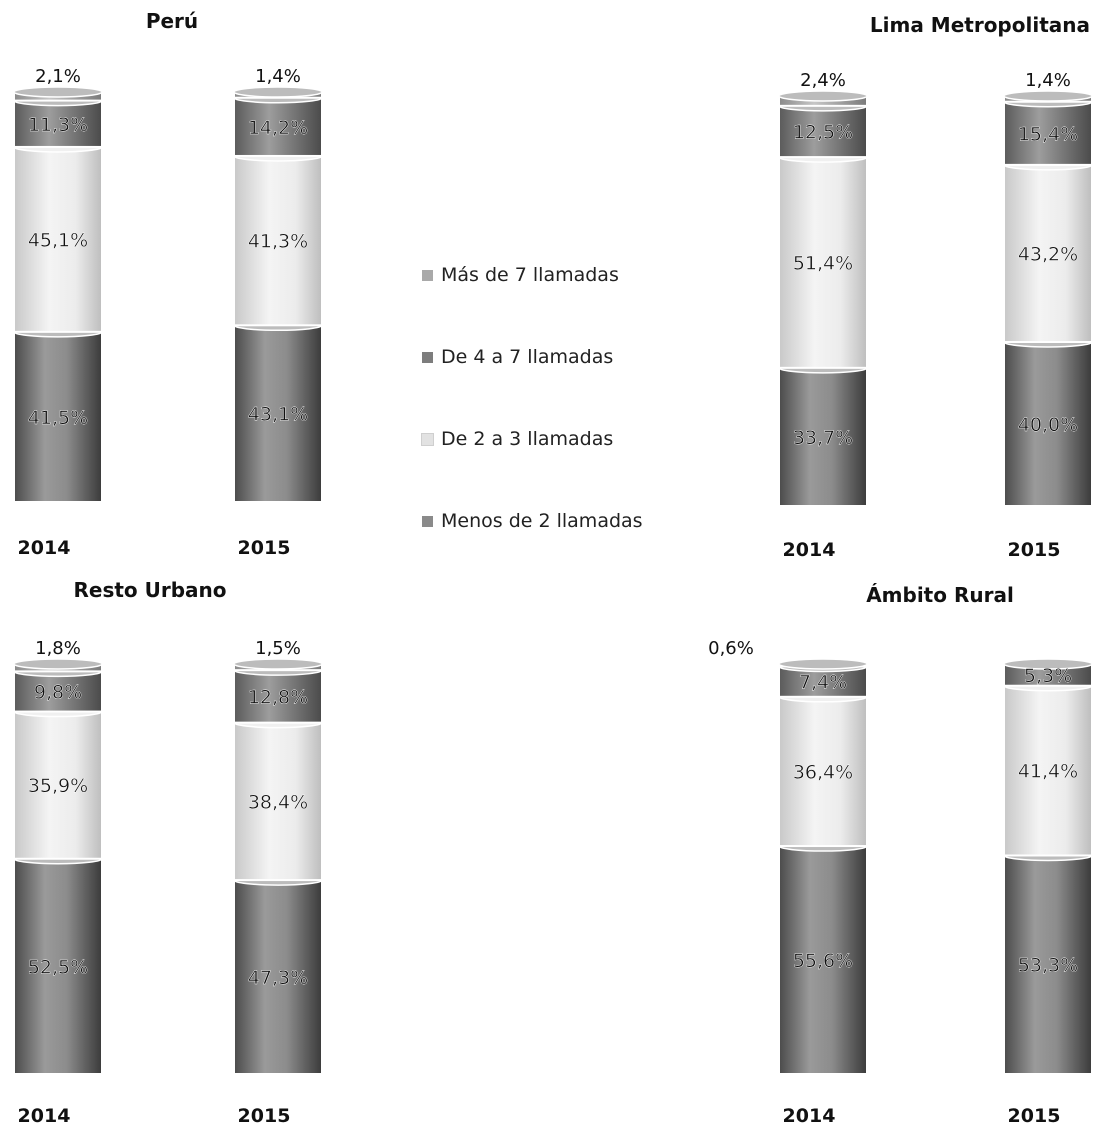 The width and height of the screenshot is (1096, 1131). I want to click on legend-label-4-a-7: De 4 a 7 llamadas, so click(527, 357).